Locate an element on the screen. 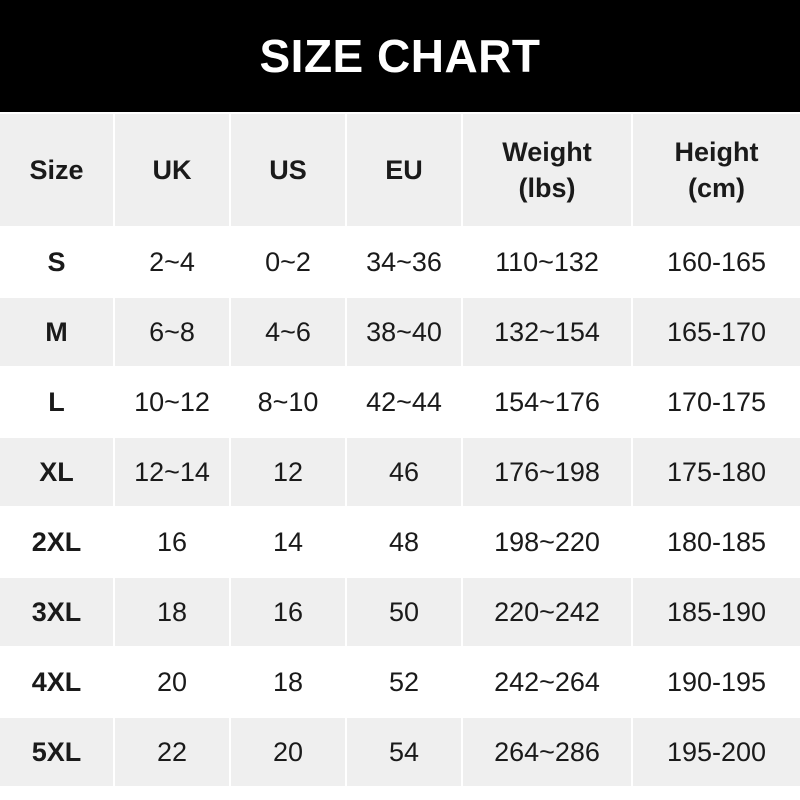 The image size is (800, 800). table-cell: 180-185 is located at coordinates (716, 543).